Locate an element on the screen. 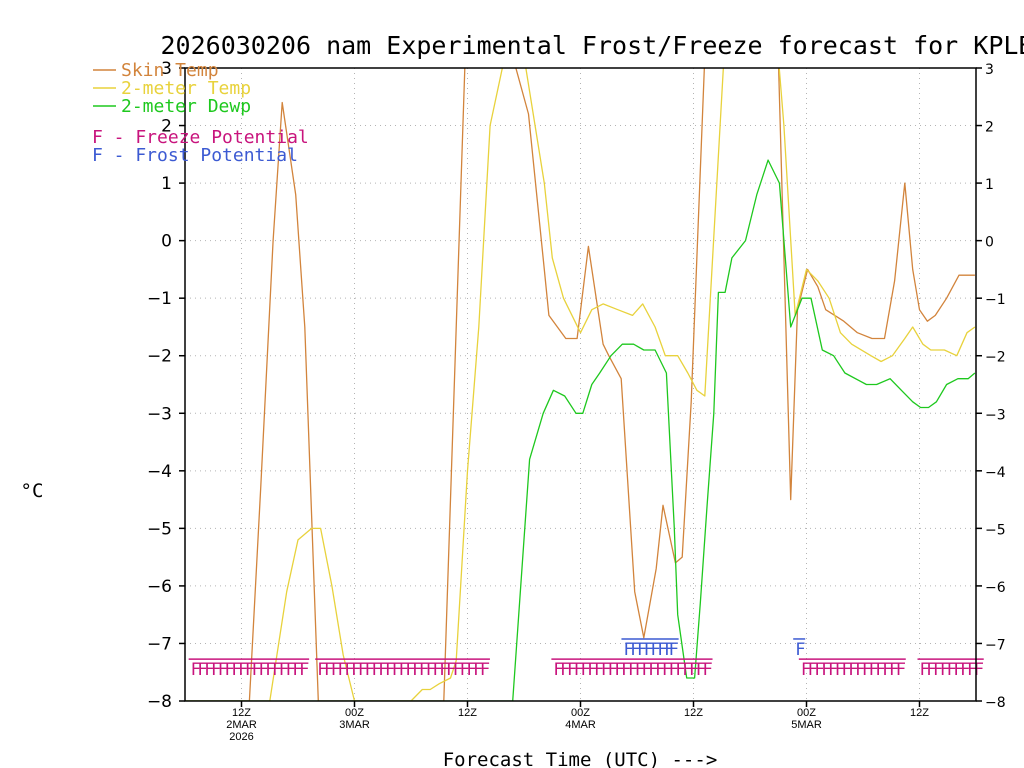  y-tick-label-left: −8 is located at coordinates (159, 702).